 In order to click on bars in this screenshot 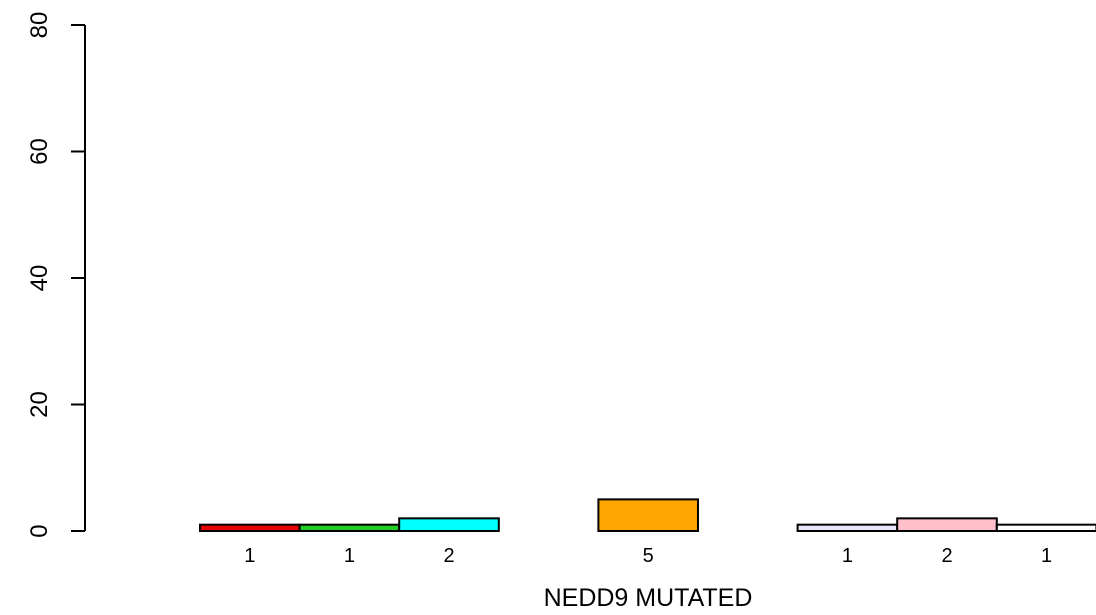, I will do `click(647, 515)`.